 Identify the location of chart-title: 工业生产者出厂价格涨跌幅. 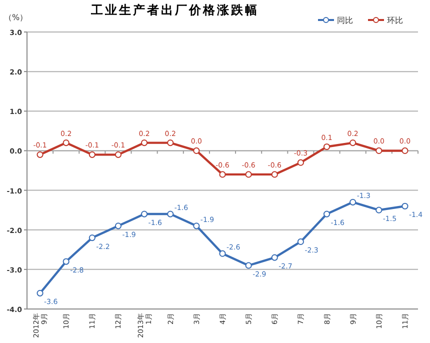
(174, 10).